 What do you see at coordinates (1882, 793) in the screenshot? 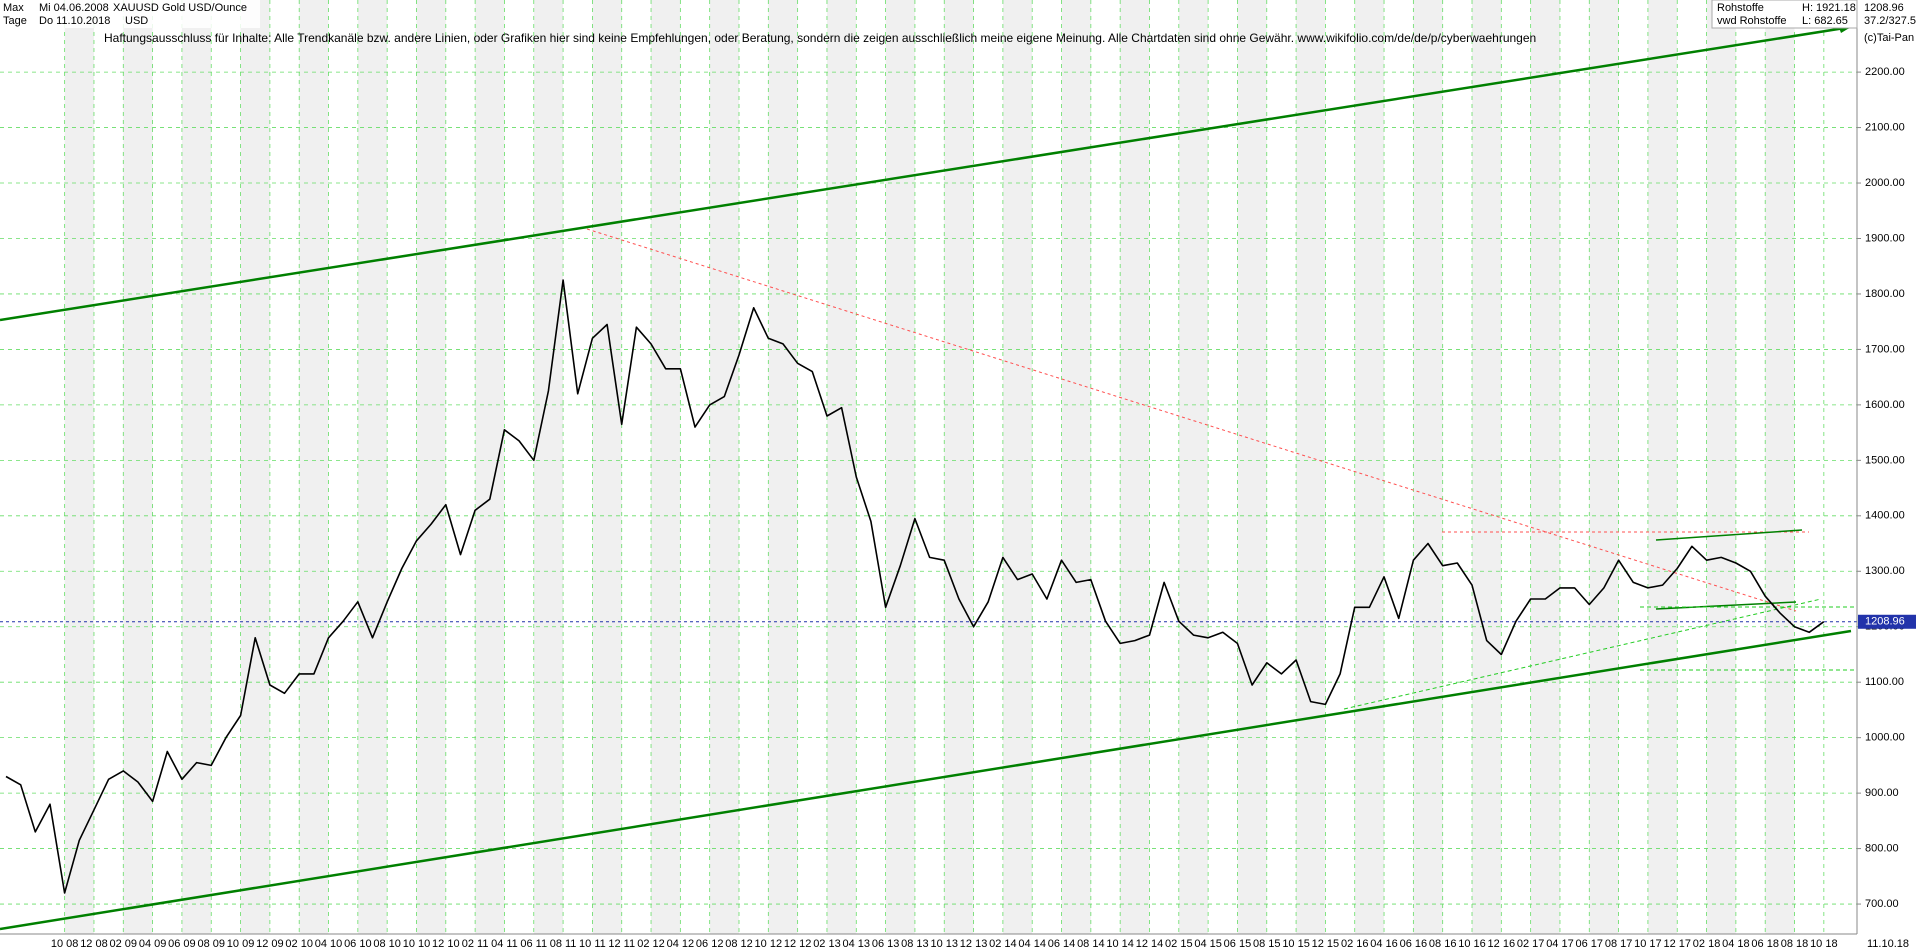
I see `y-tick-label: 900.00` at bounding box center [1882, 793].